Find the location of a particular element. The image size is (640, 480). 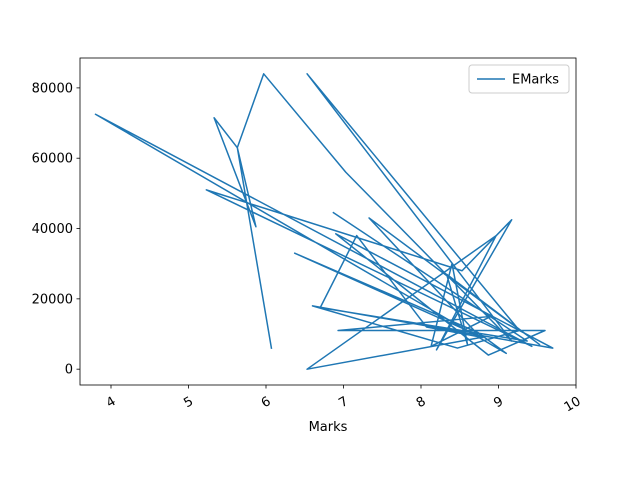

legend-box is located at coordinates (519, 79).